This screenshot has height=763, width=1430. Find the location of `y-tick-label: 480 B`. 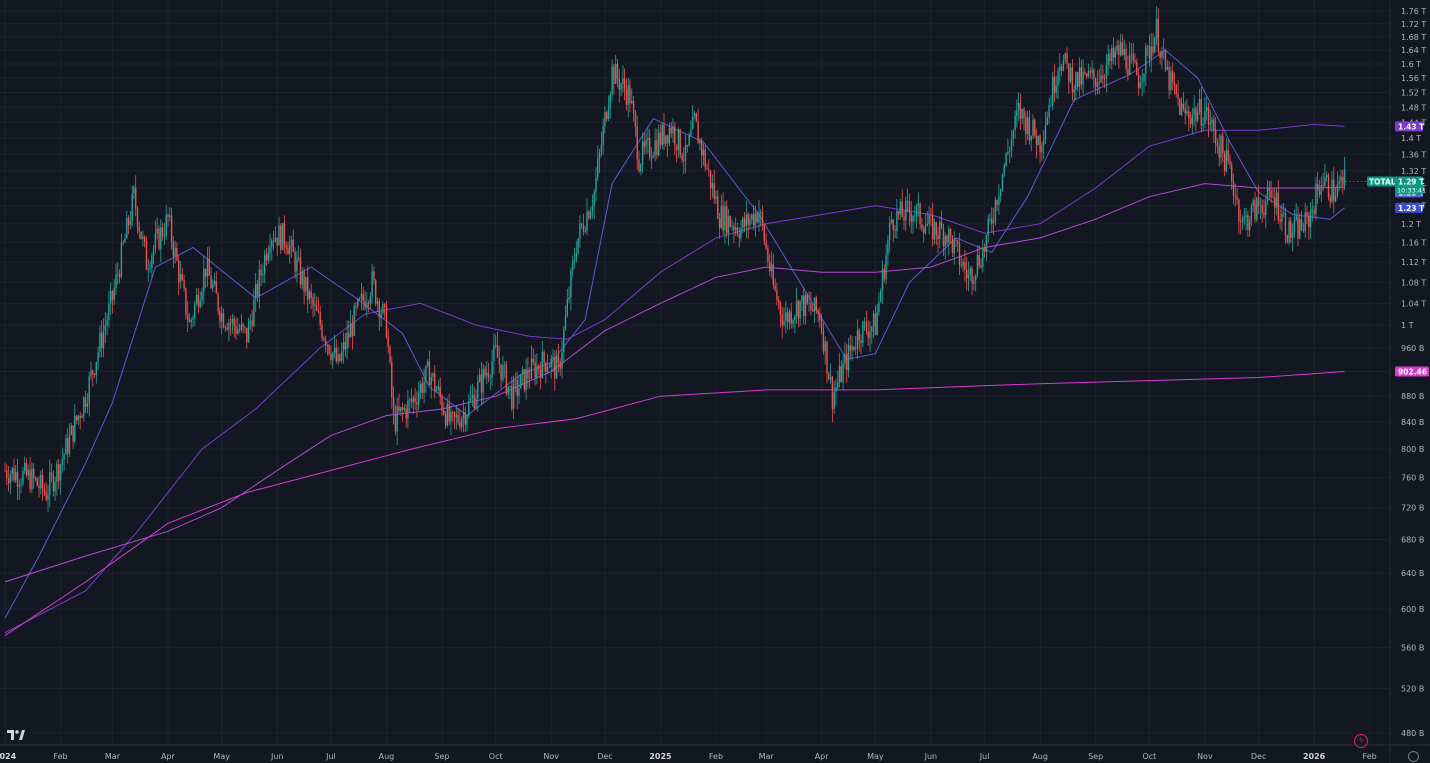

y-tick-label: 480 B is located at coordinates (1412, 733).